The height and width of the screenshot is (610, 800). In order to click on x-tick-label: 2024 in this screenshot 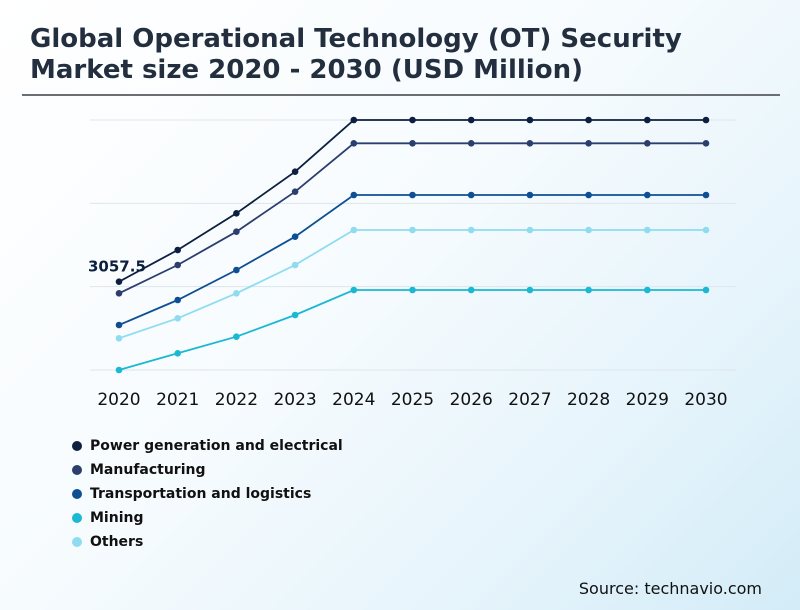, I will do `click(353, 400)`.